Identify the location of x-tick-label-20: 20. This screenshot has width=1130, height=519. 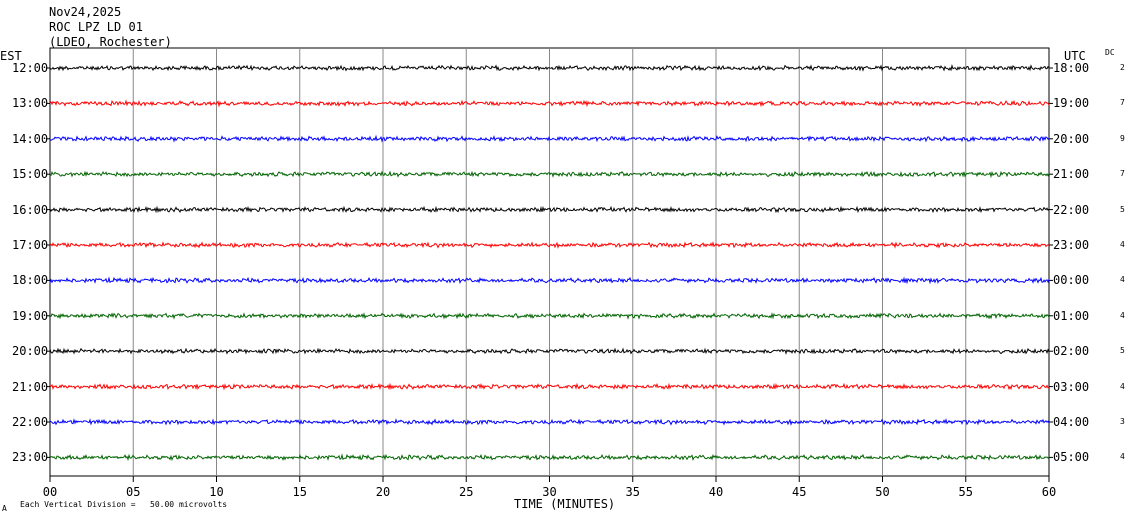
(383, 492).